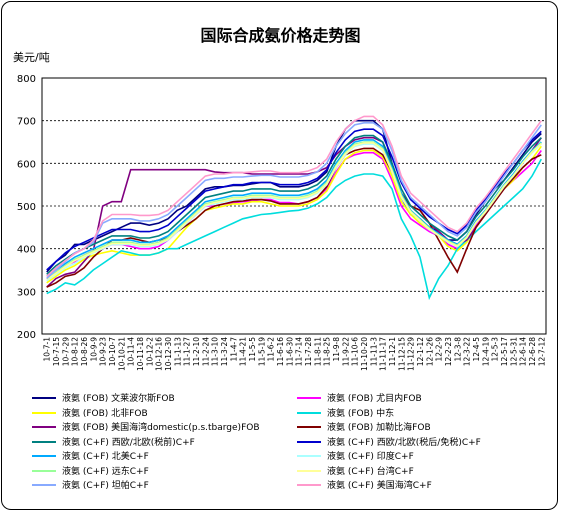 The width and height of the screenshot is (561, 513). Describe the element at coordinates (93, 349) in the screenshot. I see `x-tick-label: 10-9-9` at that location.